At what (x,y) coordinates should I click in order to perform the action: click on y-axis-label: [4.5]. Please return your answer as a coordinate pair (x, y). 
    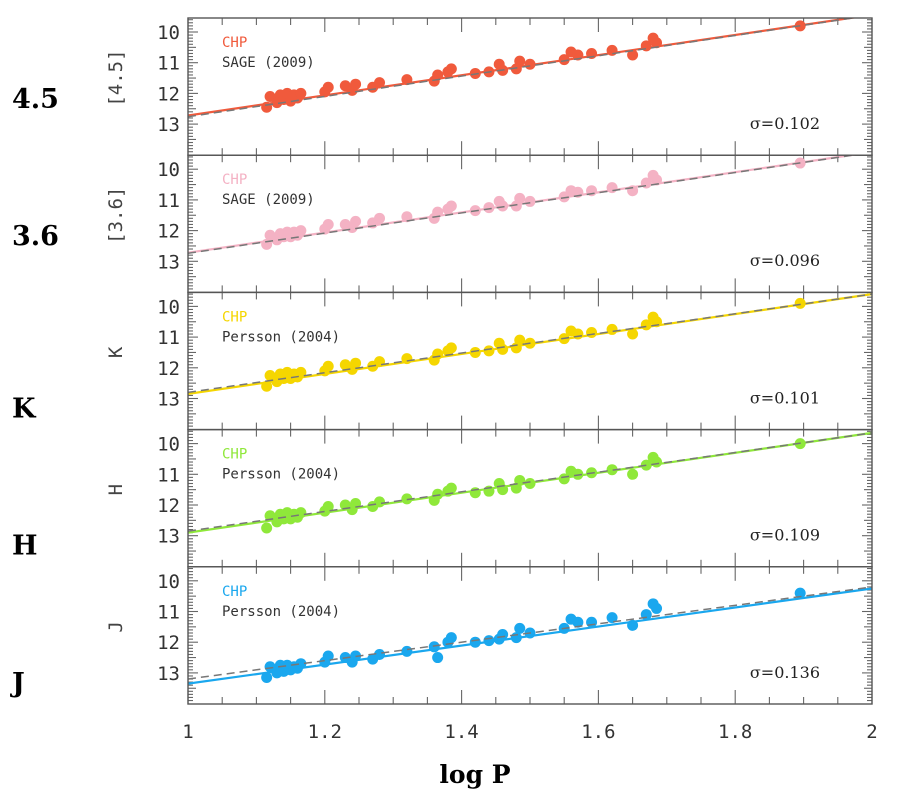
    Looking at the image, I should click on (116, 77).